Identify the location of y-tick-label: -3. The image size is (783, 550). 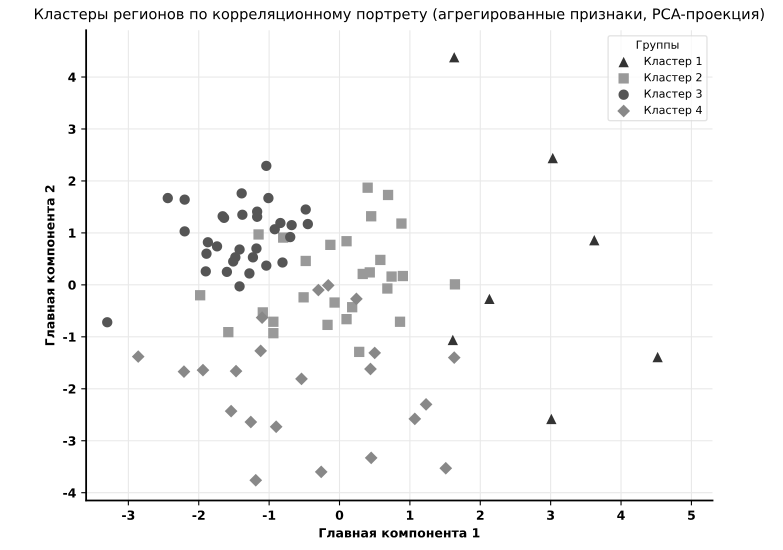
(69, 441).